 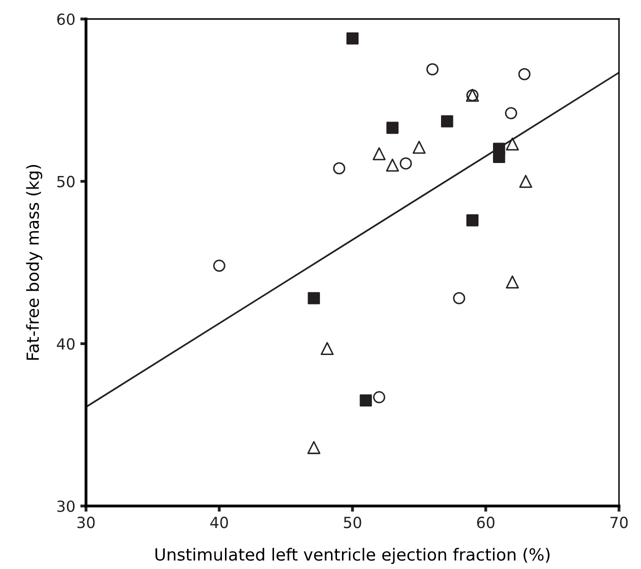 What do you see at coordinates (34, 262) in the screenshot?
I see `y-axis-title: Fat-free body mass (kg)` at bounding box center [34, 262].